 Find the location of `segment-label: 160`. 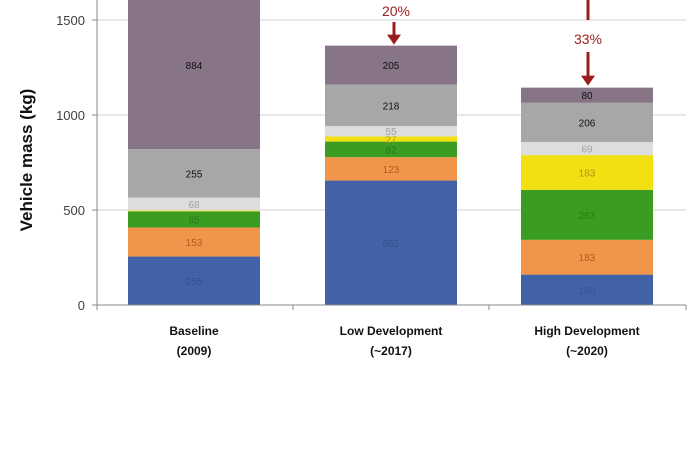

segment-label: 160 is located at coordinates (587, 291).